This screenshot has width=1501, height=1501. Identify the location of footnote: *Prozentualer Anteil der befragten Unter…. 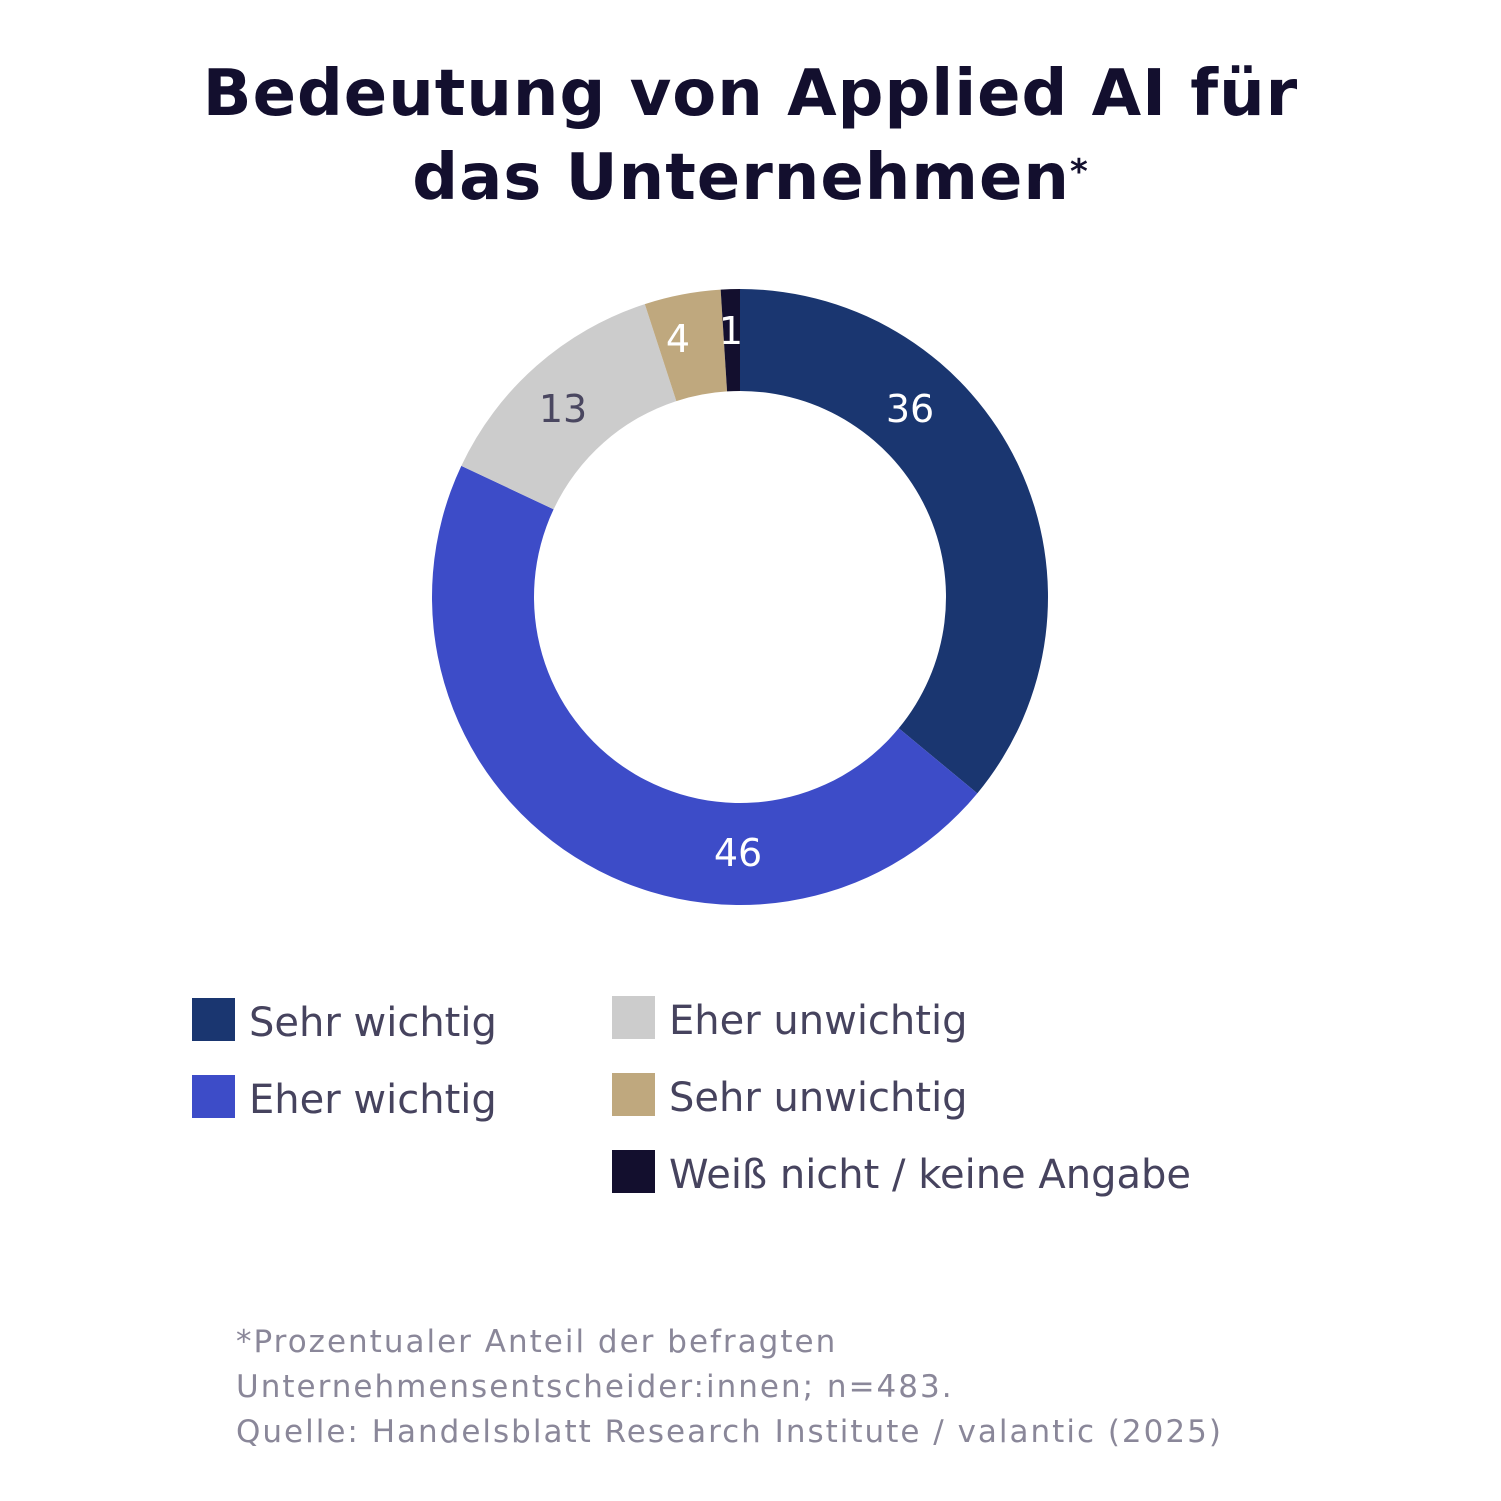
(729, 1387).